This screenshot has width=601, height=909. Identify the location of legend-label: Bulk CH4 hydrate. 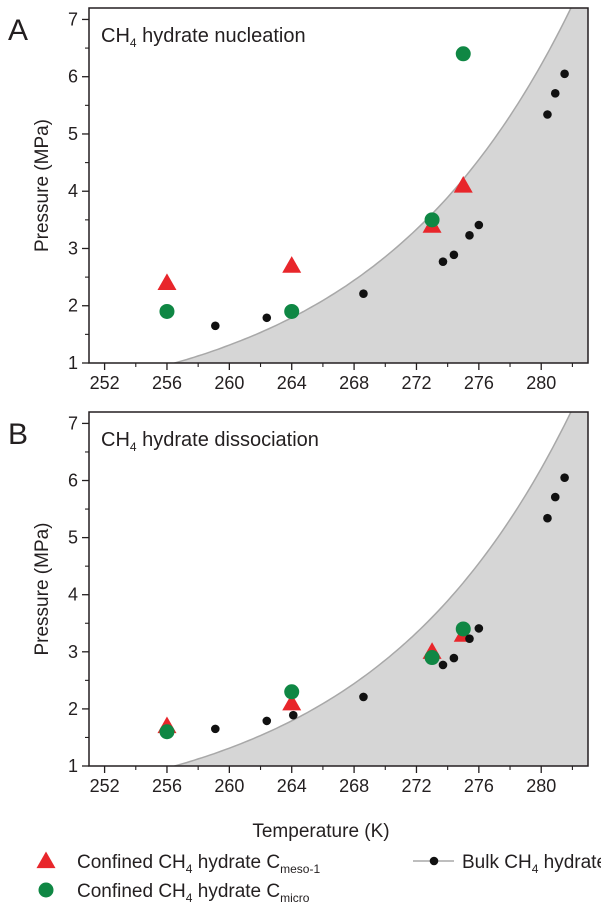
(531, 864).